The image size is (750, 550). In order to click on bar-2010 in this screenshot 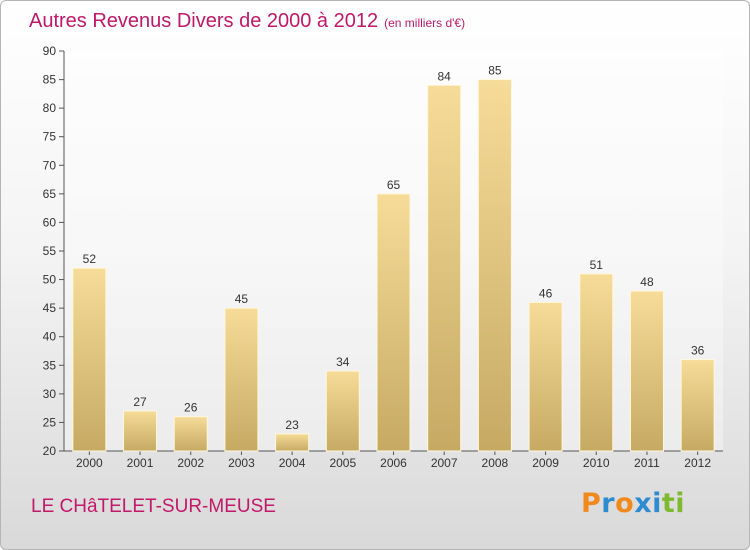, I will do `click(596, 362)`.